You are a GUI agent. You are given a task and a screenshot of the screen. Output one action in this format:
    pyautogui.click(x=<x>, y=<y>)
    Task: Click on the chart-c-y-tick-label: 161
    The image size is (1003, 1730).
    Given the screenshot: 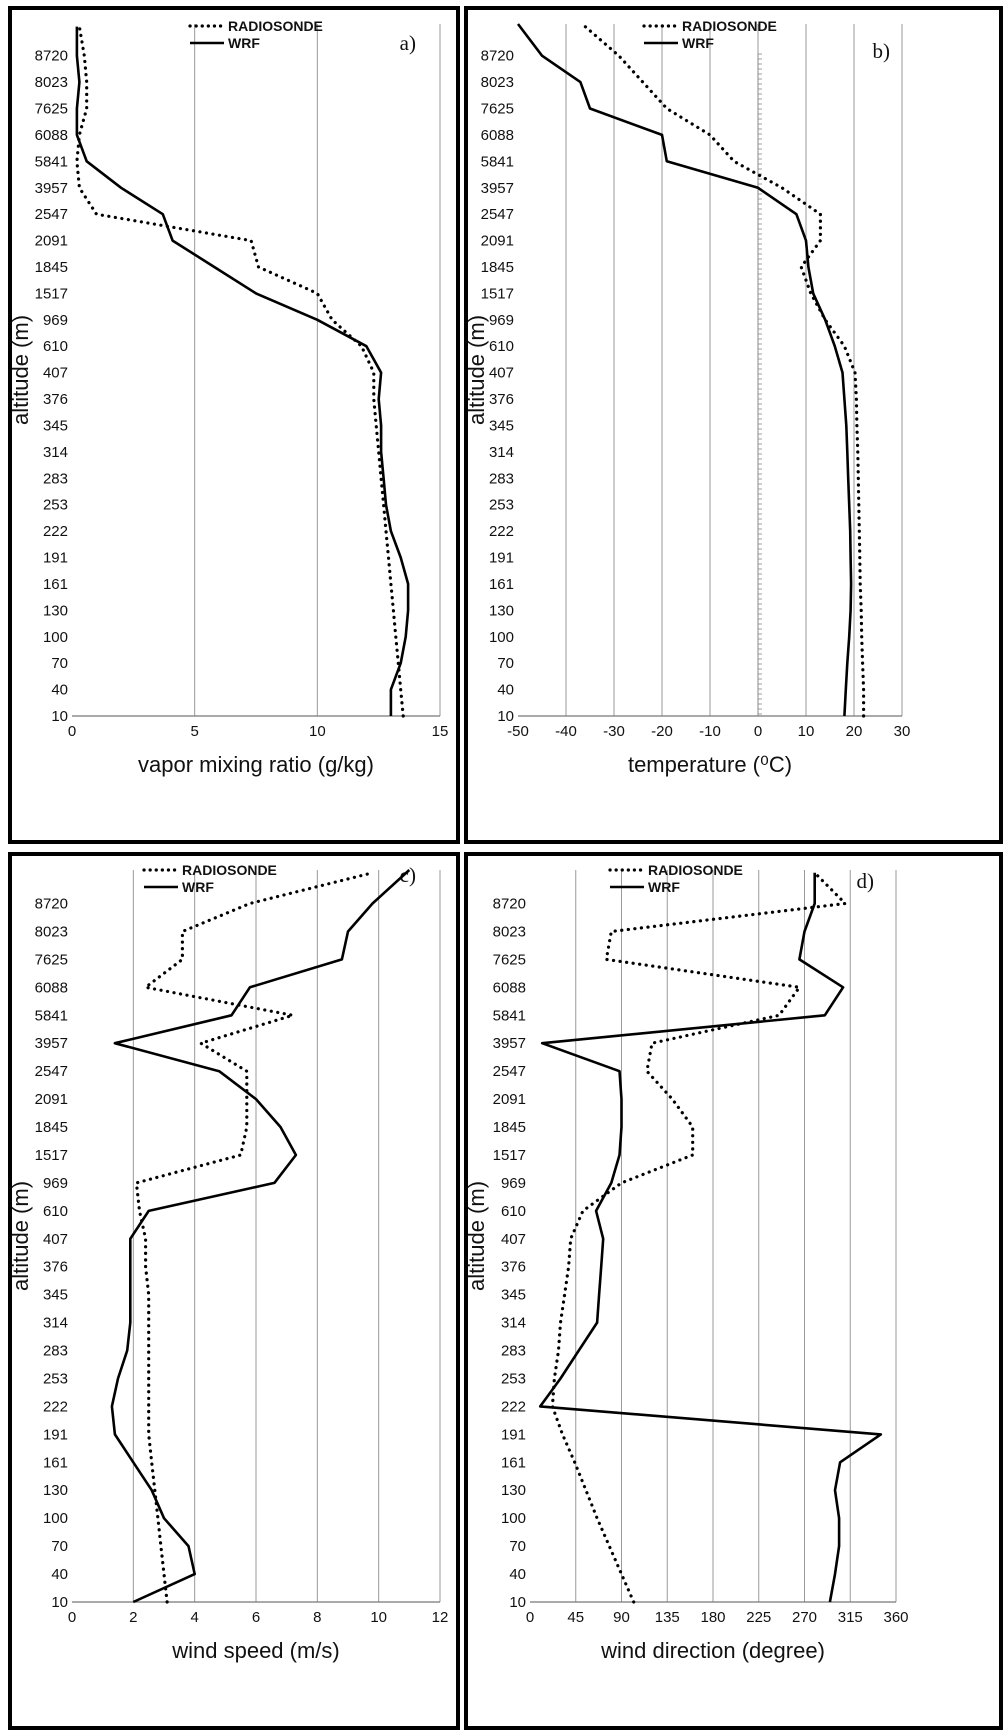 What is the action you would take?
    pyautogui.click(x=55, y=1462)
    